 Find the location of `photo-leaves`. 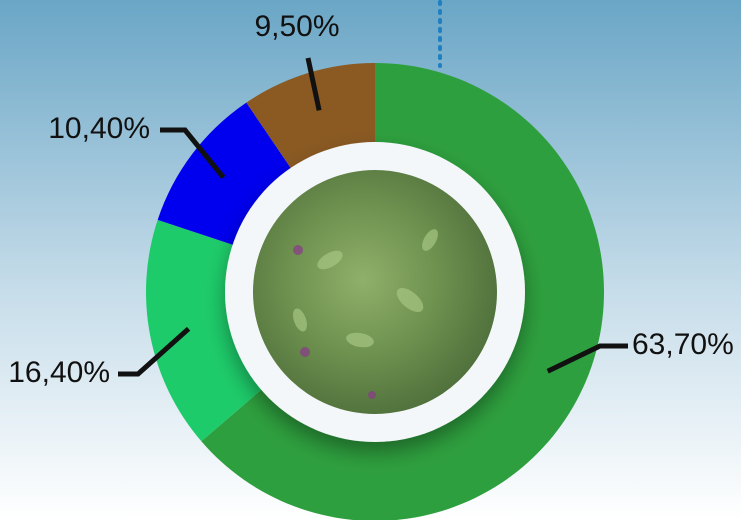

photo-leaves is located at coordinates (365, 314).